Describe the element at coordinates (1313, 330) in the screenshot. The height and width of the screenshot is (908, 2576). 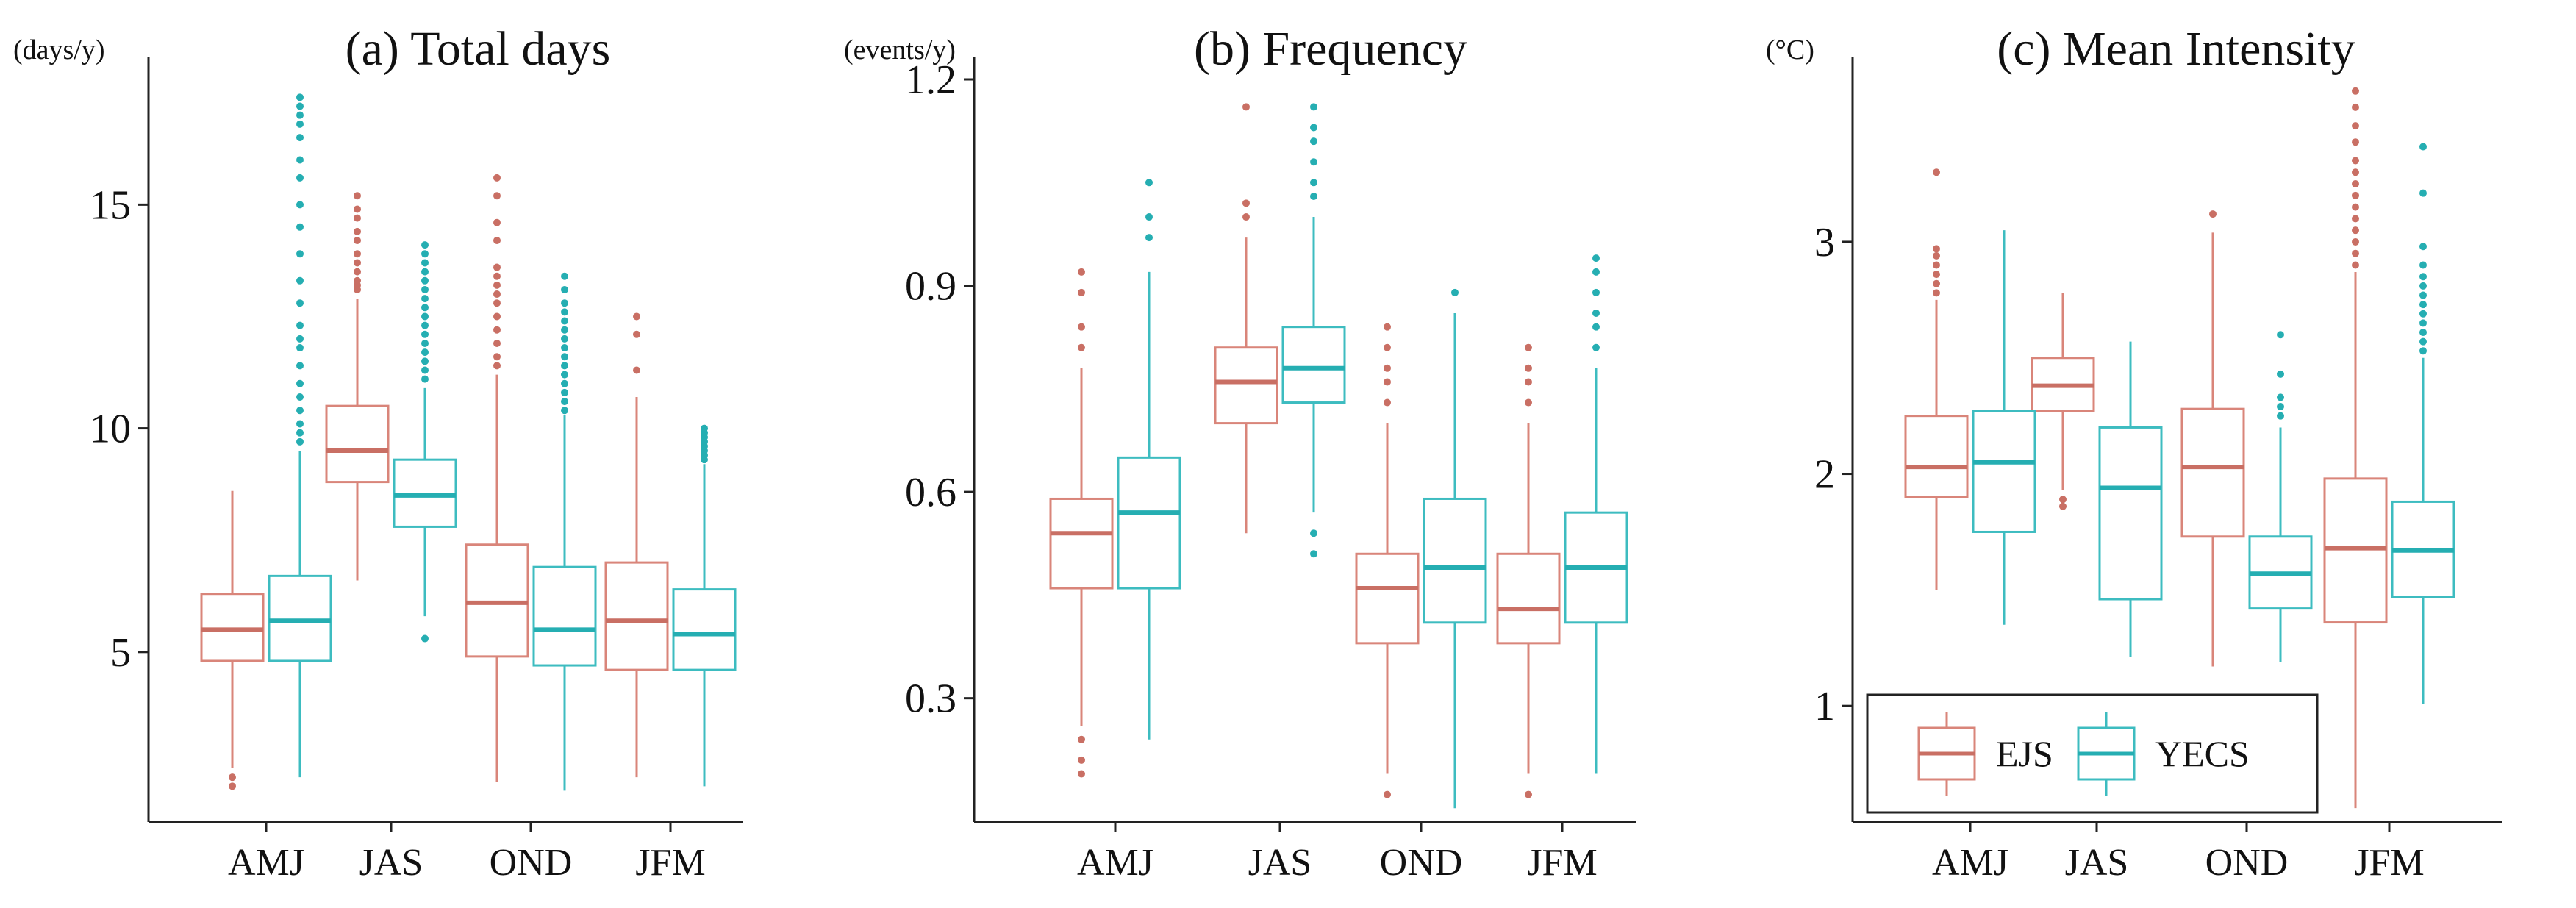
I see `panel-b-yecs-jas-box` at that location.